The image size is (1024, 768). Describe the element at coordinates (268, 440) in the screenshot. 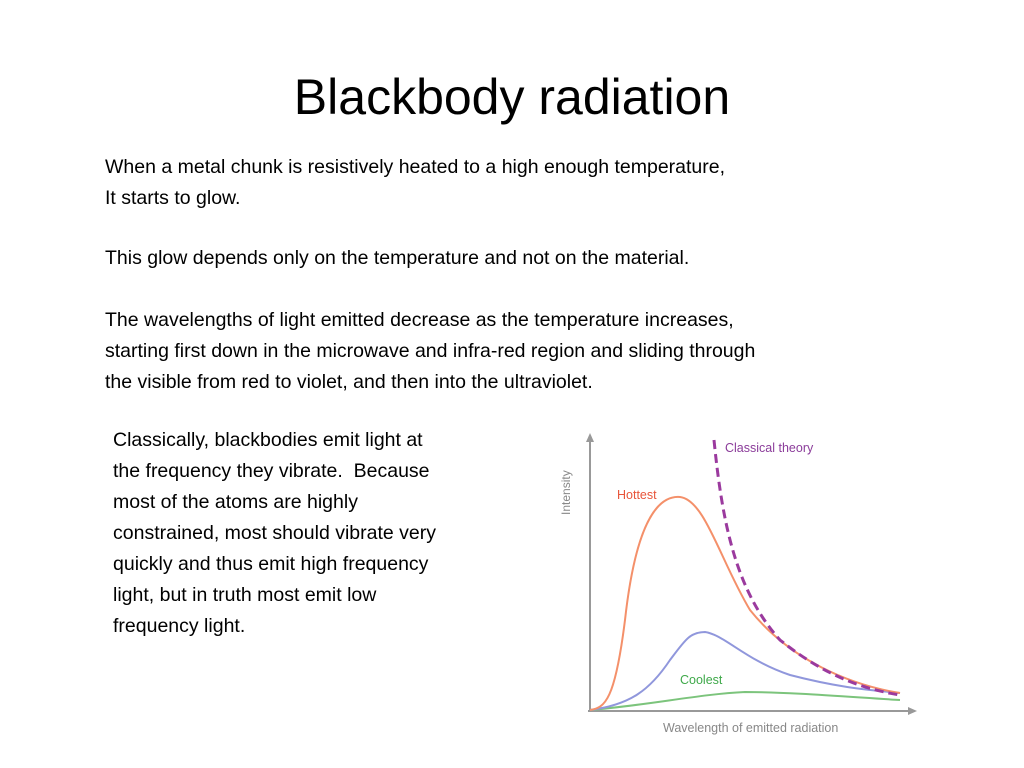

I see `text-line: Classically, blackbodies emit light at` at that location.